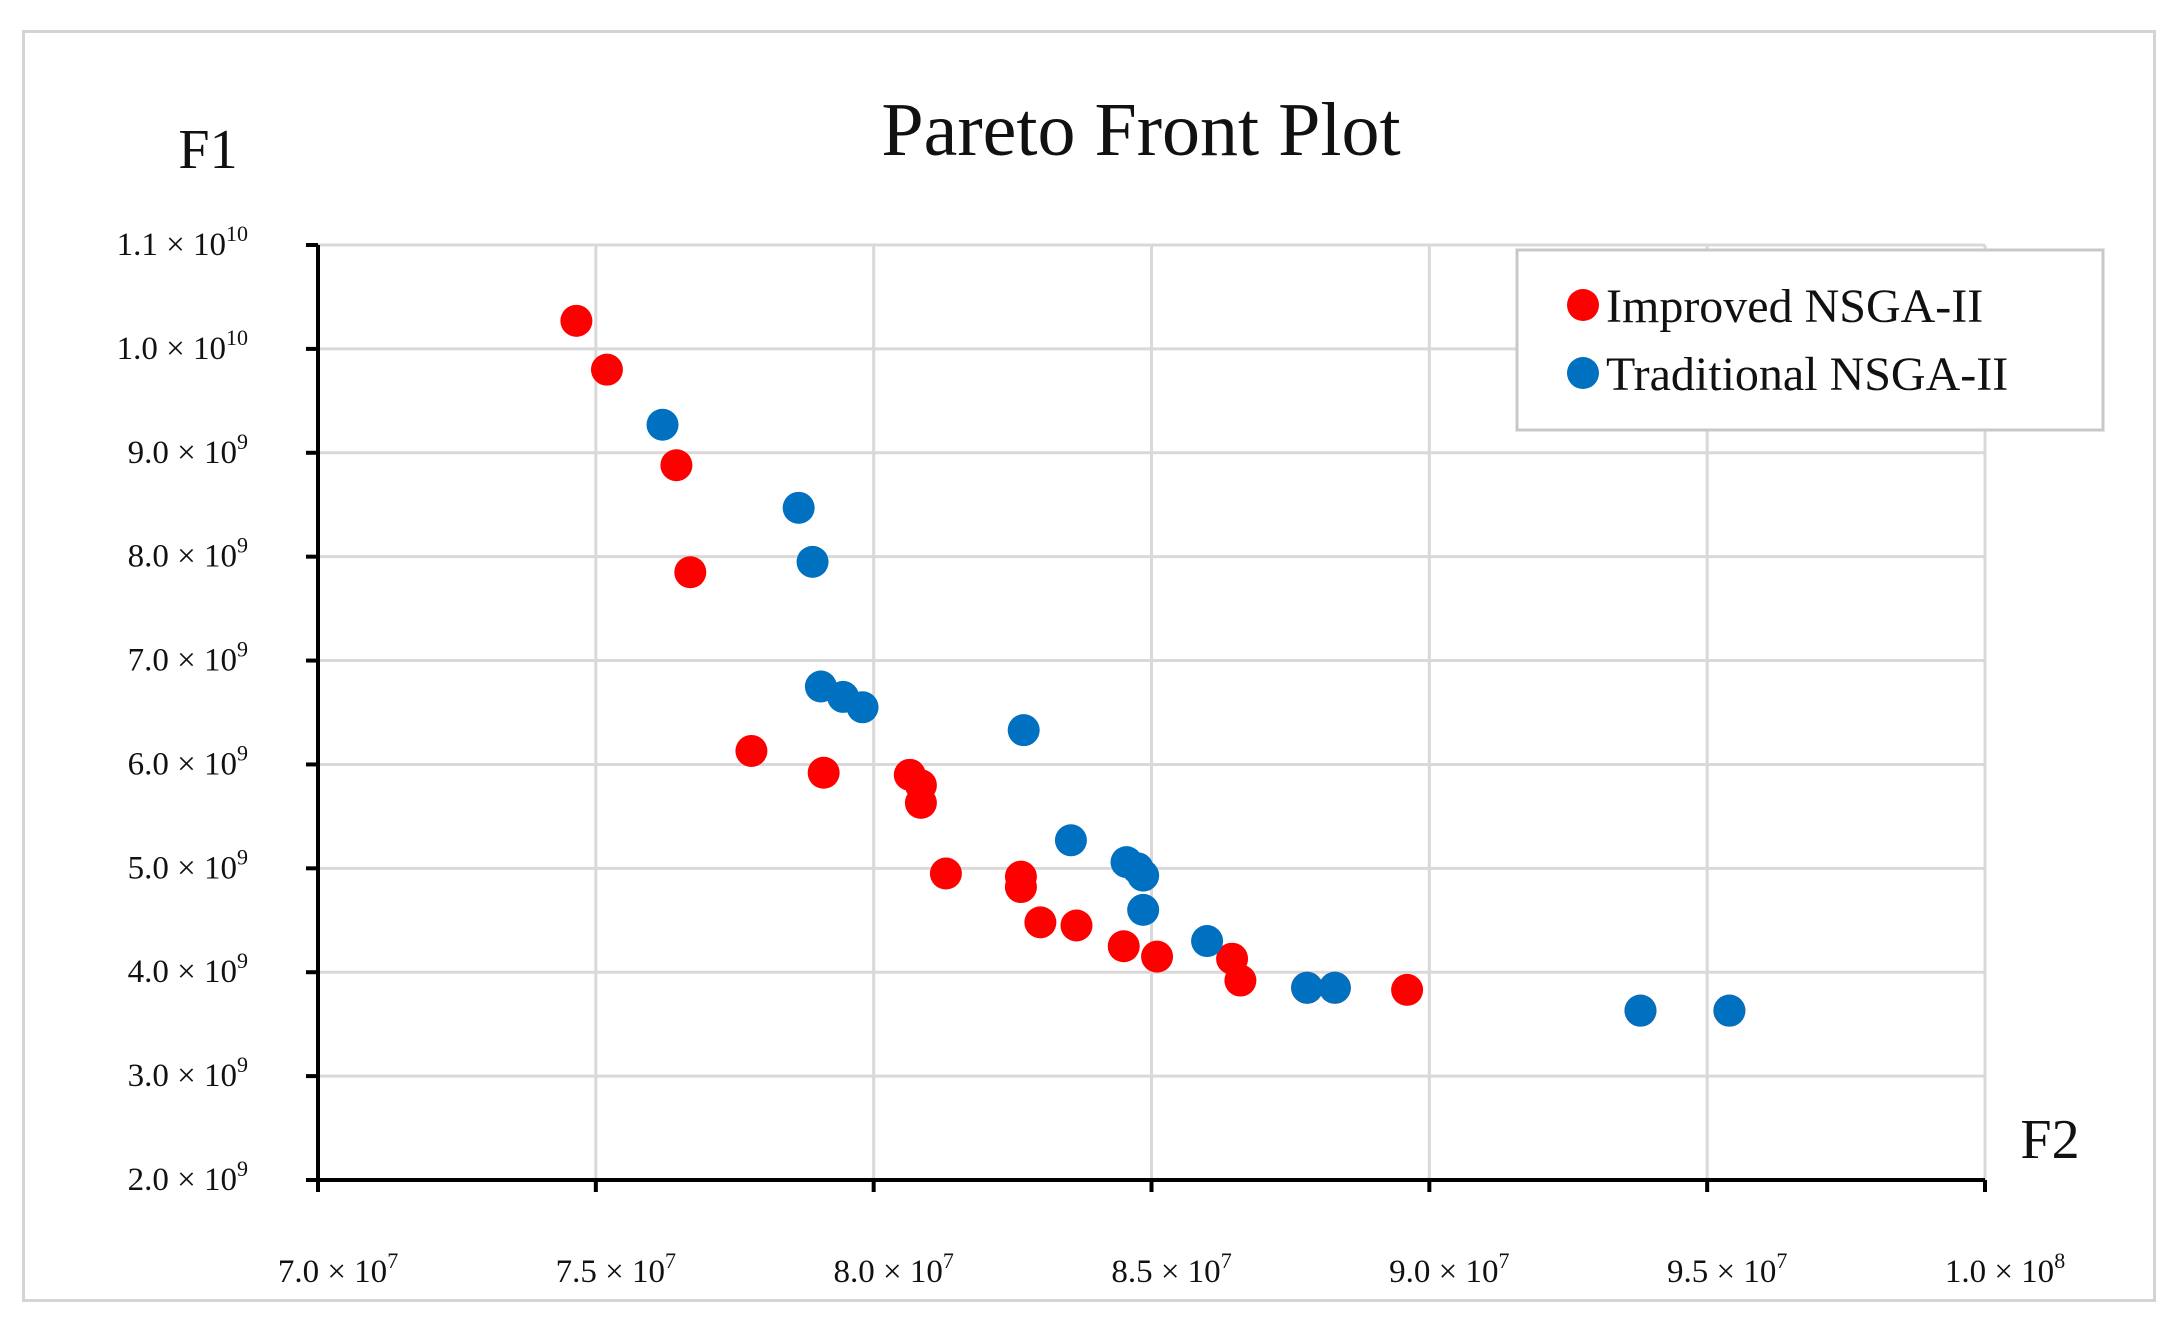  What do you see at coordinates (1171, 1269) in the screenshot?
I see `x-tick-label: 8.5 × 10⁷` at bounding box center [1171, 1269].